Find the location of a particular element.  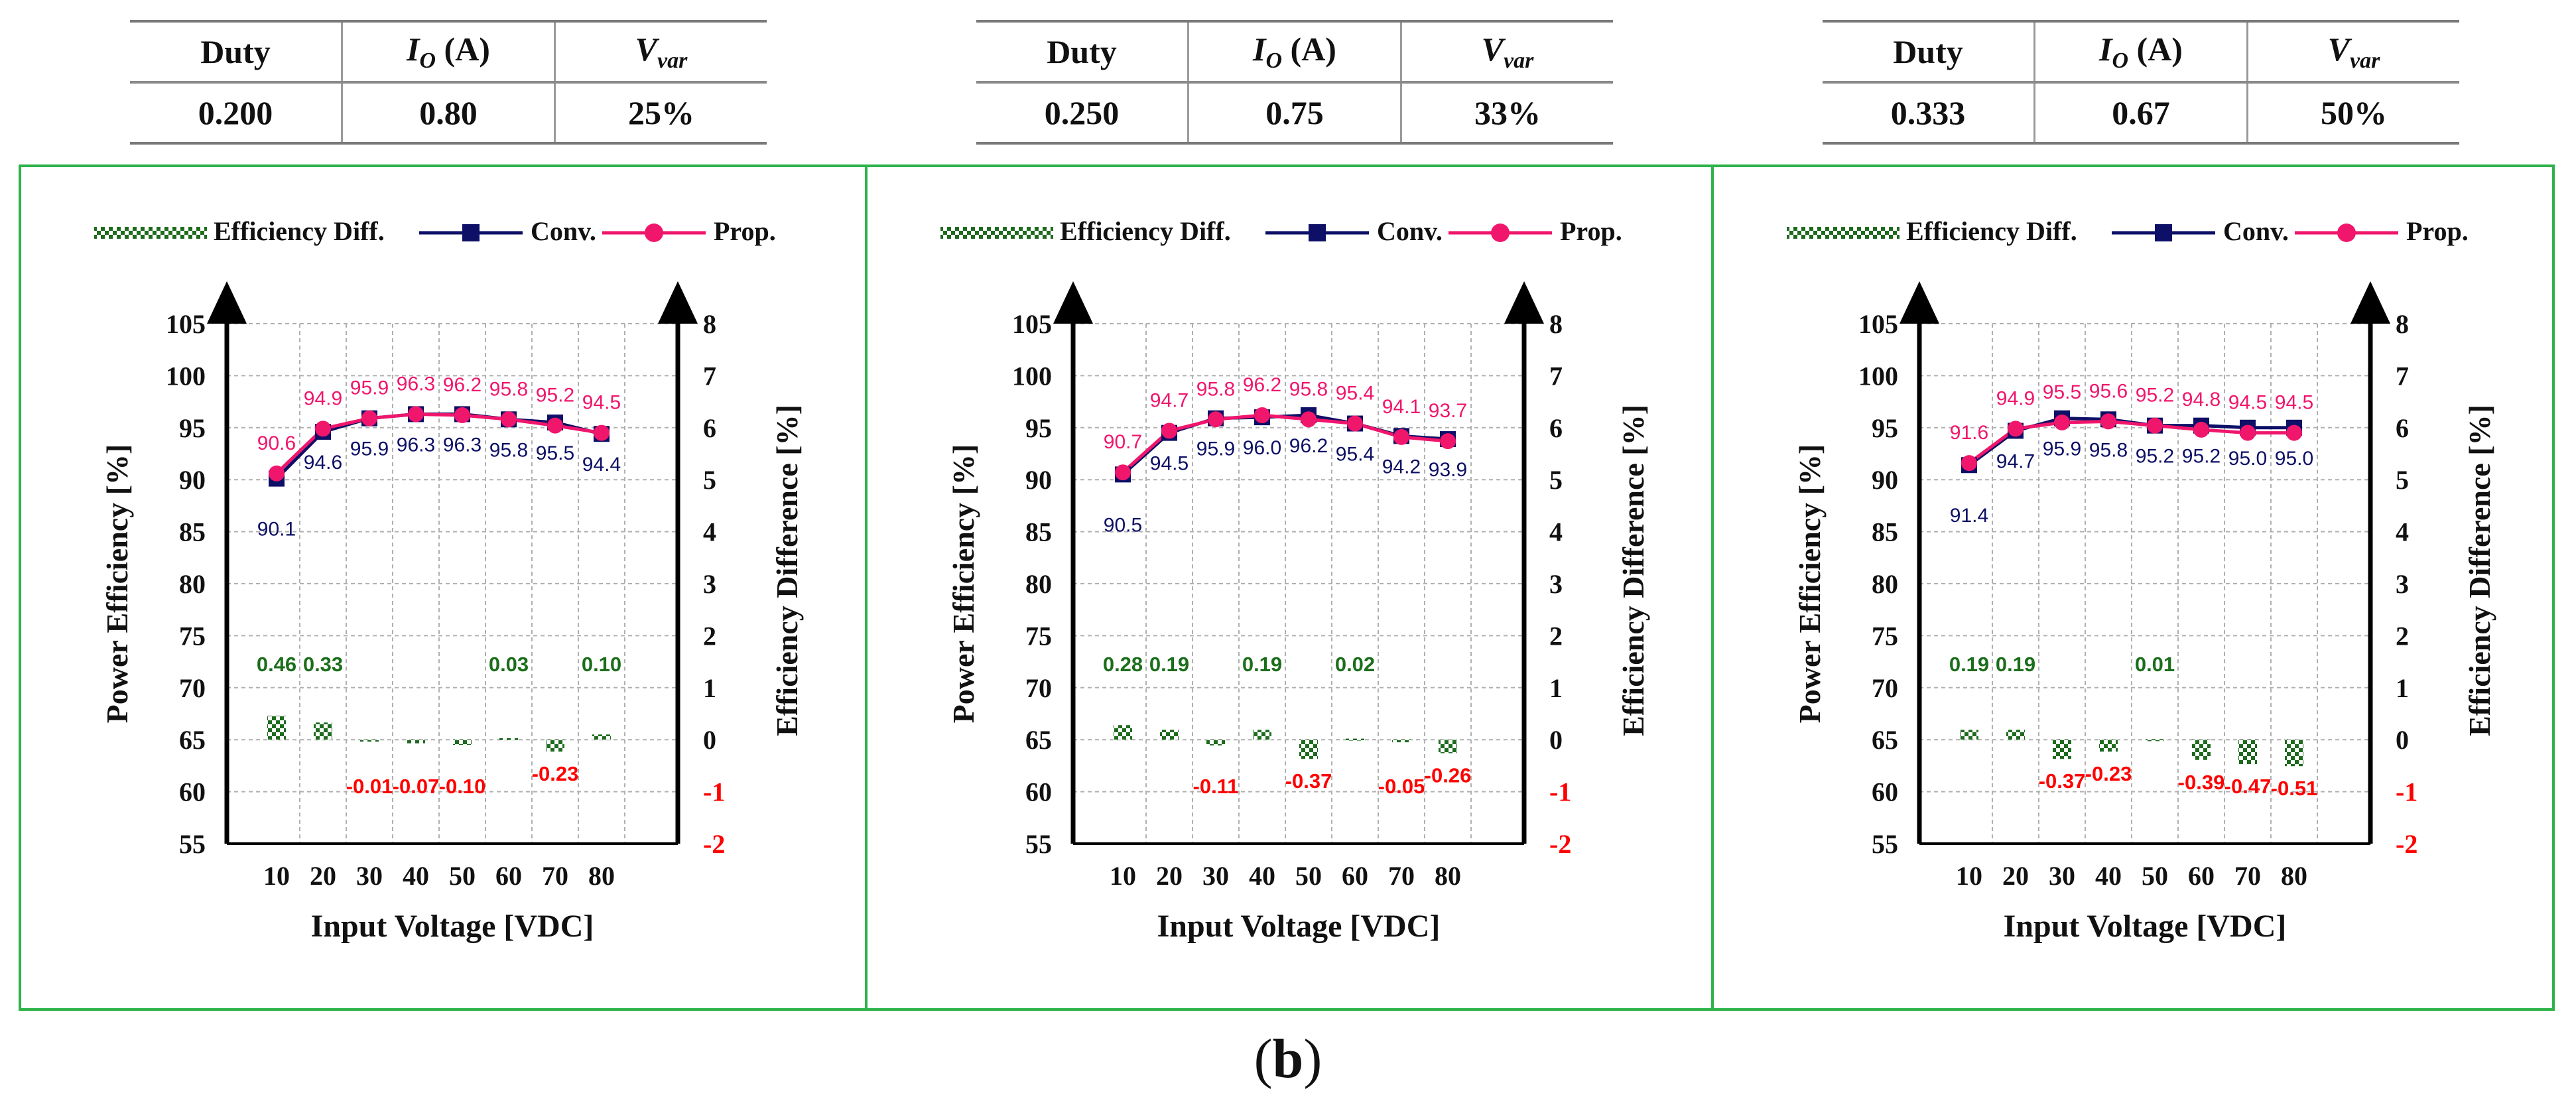

y-tick-label: 100 is located at coordinates (1032, 376).